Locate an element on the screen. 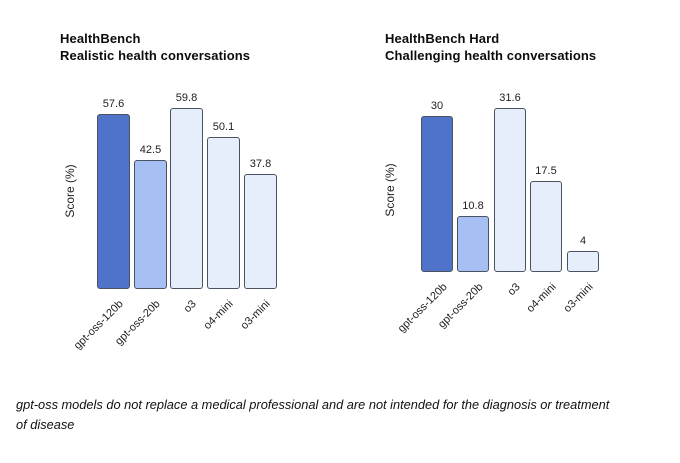 Image resolution: width=680 pixels, height=463 pixels. bar-value-label: 42.5 is located at coordinates (150, 150).